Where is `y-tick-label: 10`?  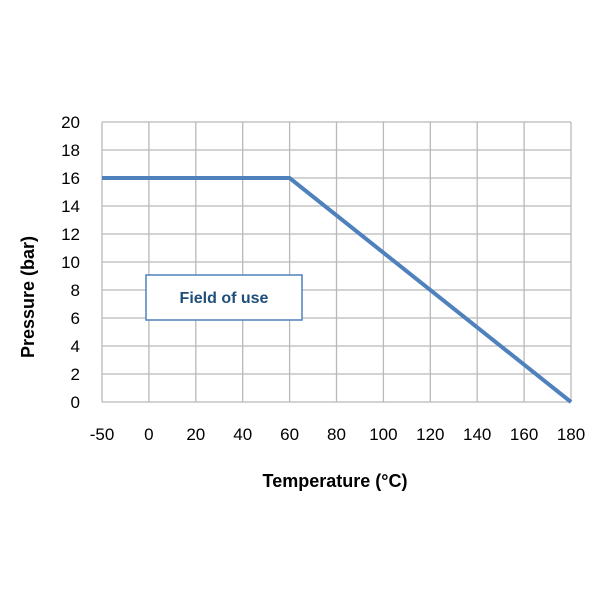 y-tick-label: 10 is located at coordinates (70, 262).